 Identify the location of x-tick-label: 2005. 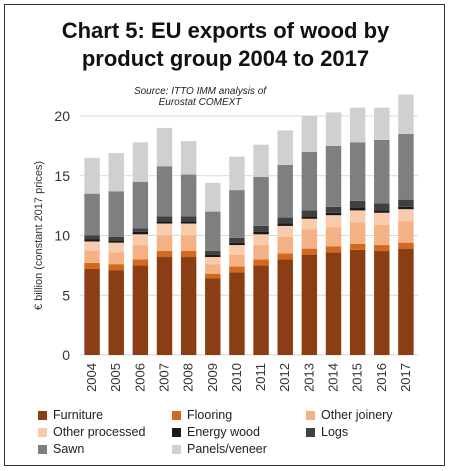
(115, 377).